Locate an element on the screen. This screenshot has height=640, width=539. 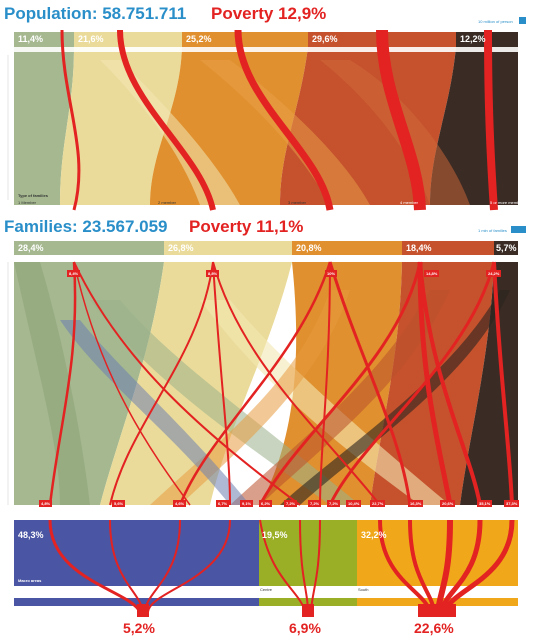
fam-share-1: 28,4% is located at coordinates (31, 248).